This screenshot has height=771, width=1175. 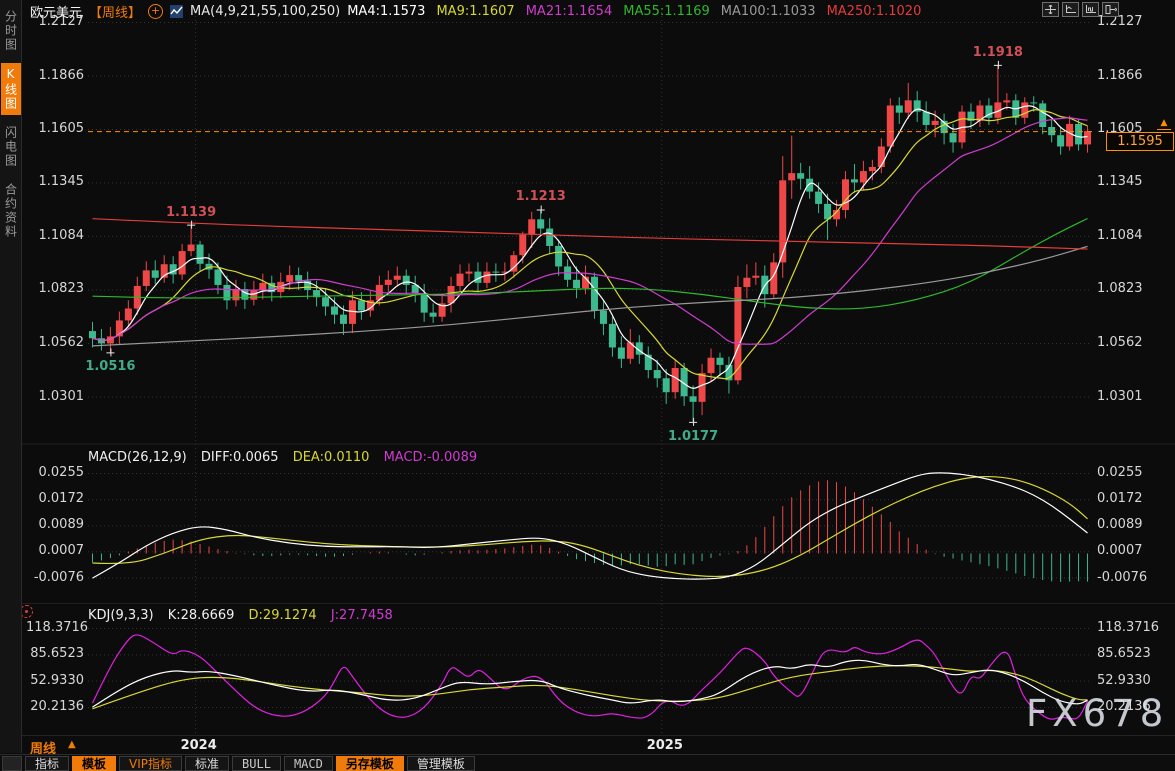 What do you see at coordinates (151, 763) in the screenshot?
I see `footer-tab-vip-indicator: VIP指标` at bounding box center [151, 763].